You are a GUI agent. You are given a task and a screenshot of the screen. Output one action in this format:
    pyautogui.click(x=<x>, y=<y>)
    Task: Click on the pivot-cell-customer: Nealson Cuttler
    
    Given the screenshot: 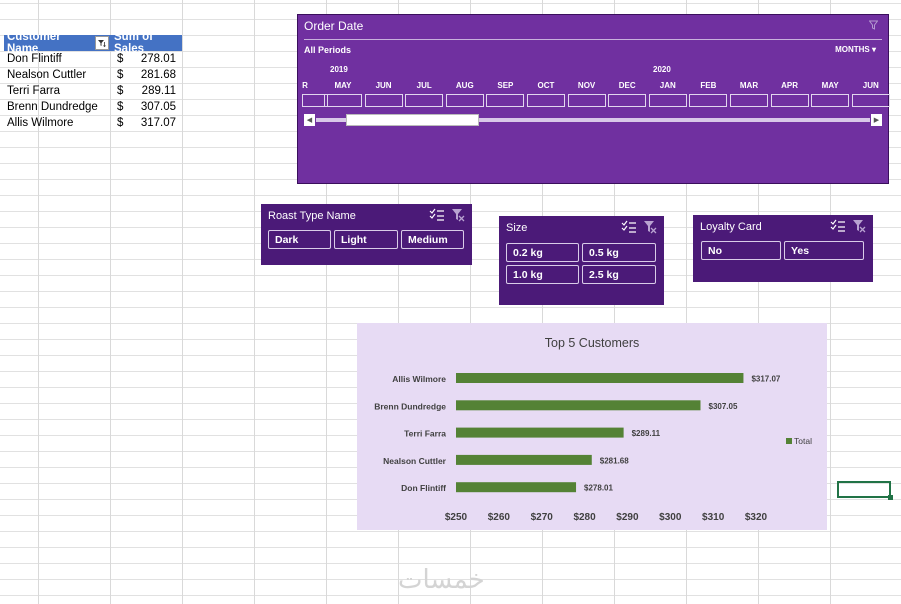 What is the action you would take?
    pyautogui.click(x=47, y=75)
    